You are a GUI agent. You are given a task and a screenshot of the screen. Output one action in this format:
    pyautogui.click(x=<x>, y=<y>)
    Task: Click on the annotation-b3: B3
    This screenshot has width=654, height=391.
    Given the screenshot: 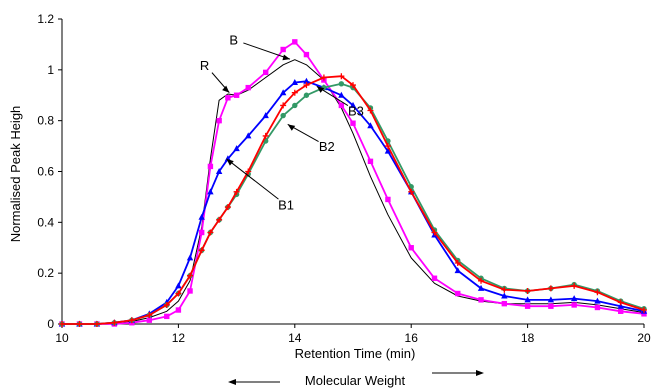 What is the action you would take?
    pyautogui.click(x=340, y=102)
    